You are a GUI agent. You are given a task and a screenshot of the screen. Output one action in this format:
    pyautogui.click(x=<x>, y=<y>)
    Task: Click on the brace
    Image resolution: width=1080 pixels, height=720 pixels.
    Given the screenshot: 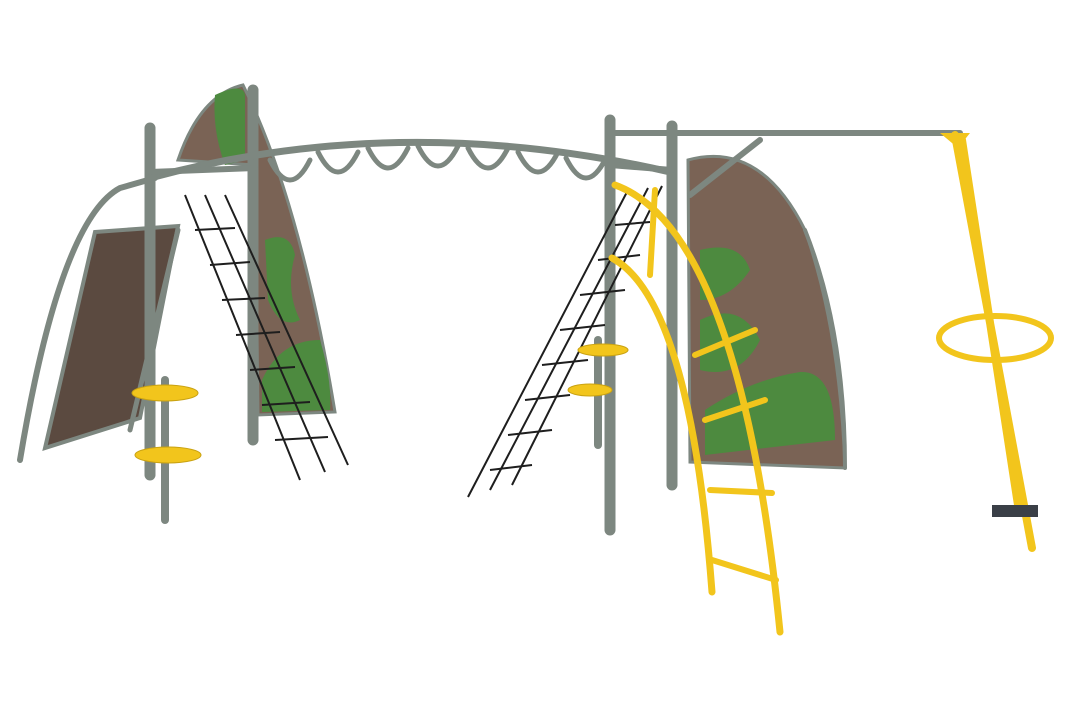 What is the action you would take?
    pyautogui.click(x=725, y=167)
    